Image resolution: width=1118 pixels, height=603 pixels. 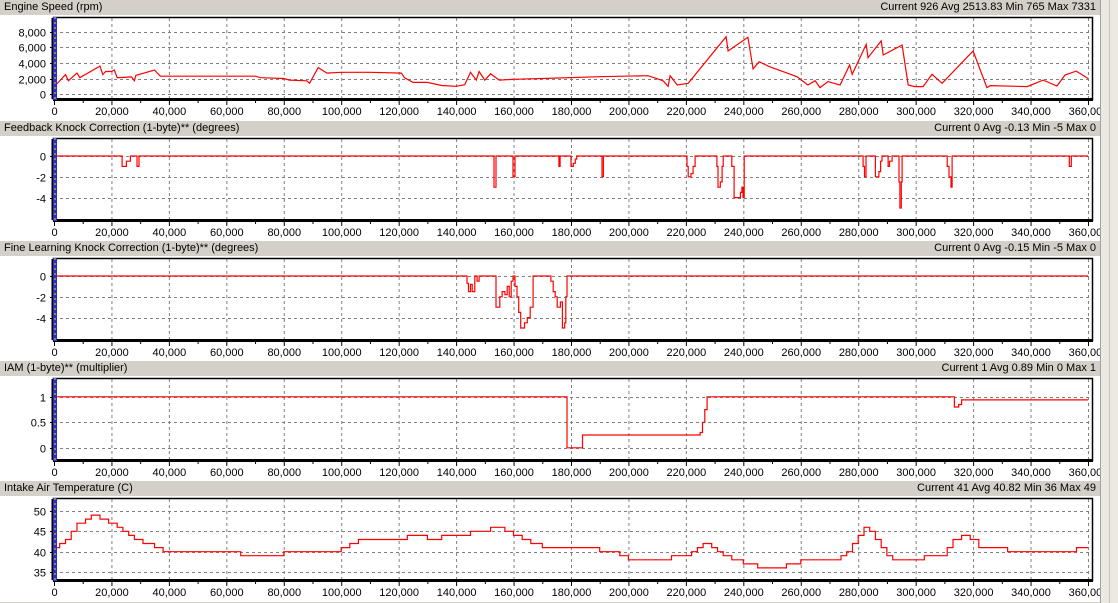 What do you see at coordinates (40, 533) in the screenshot?
I see `y-tick-label: 45` at bounding box center [40, 533].